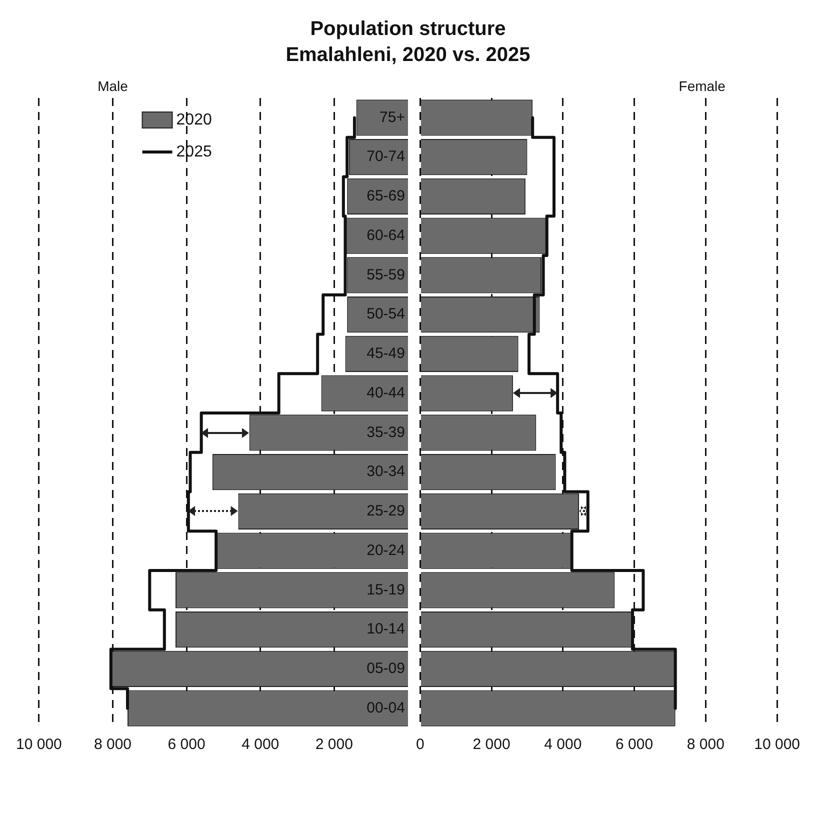  What do you see at coordinates (385, 196) in the screenshot?
I see `y-tick-label: 65-69` at bounding box center [385, 196].